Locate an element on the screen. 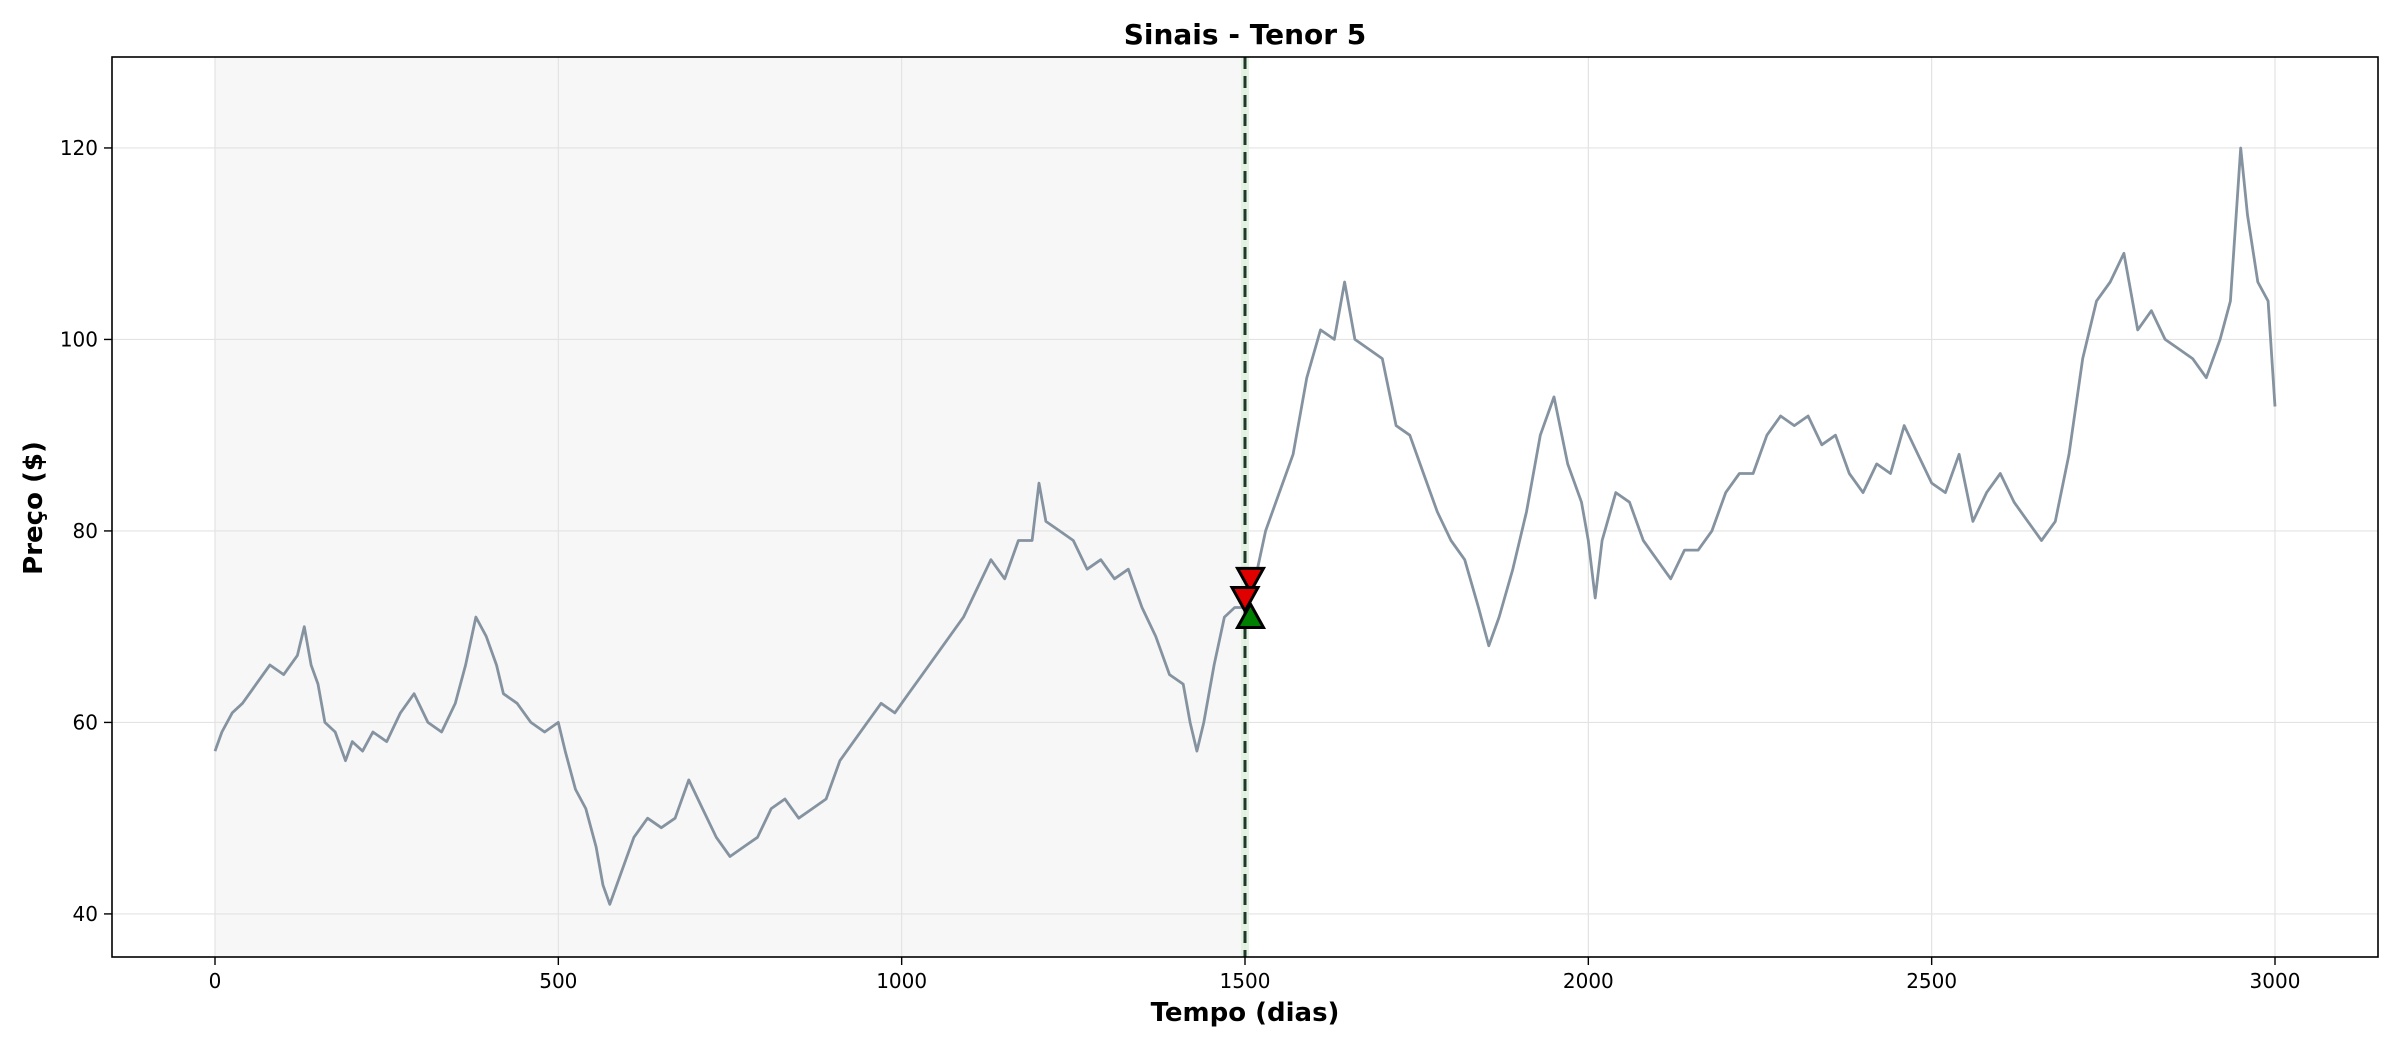  y-tick-label: 120 is located at coordinates (79, 148).